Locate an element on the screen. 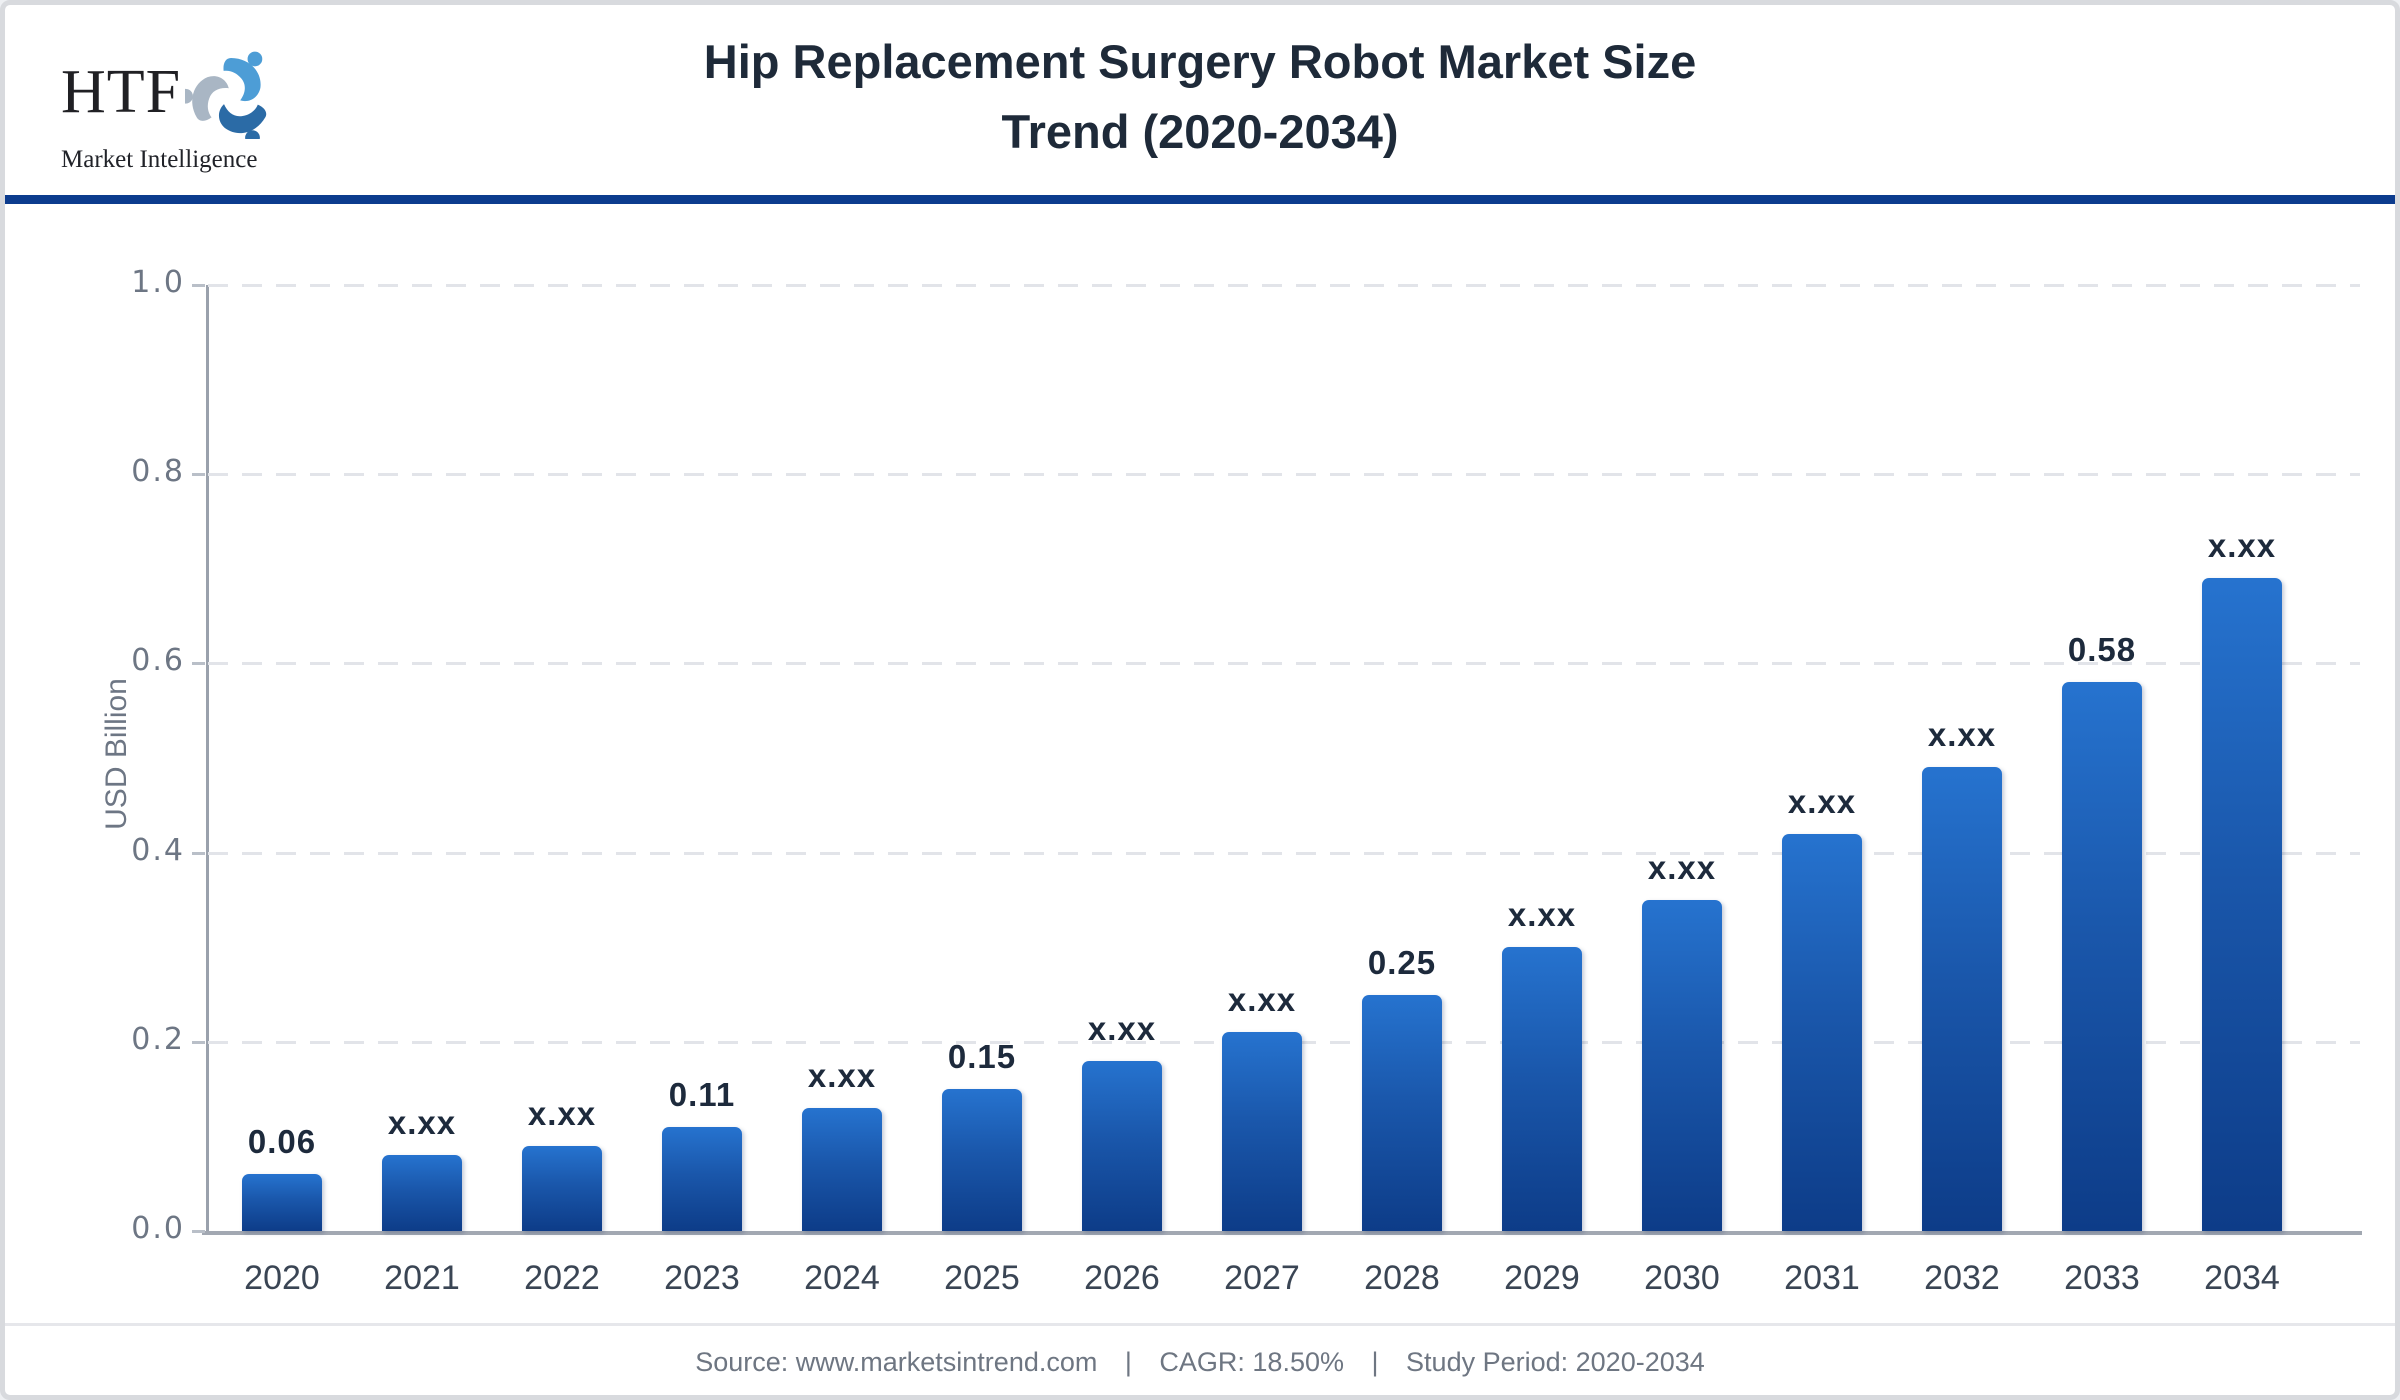 Image resolution: width=2400 pixels, height=1400 pixels. y-axis-tick-label: 0.8 is located at coordinates (158, 472).